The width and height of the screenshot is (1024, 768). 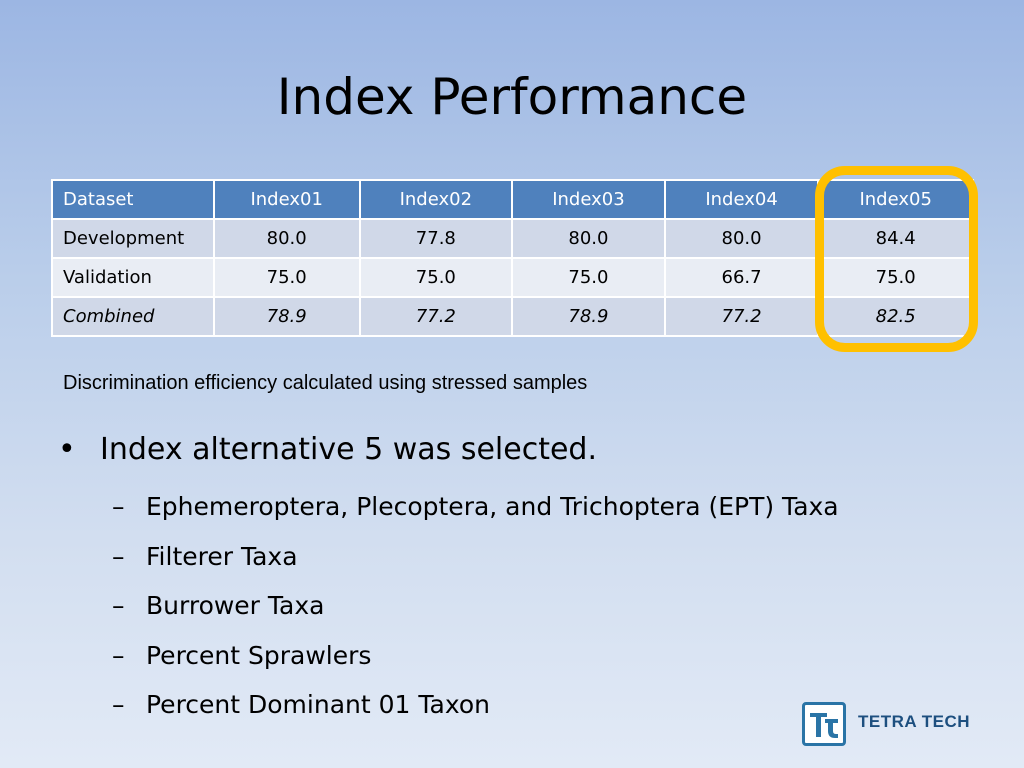 What do you see at coordinates (824, 724) in the screenshot?
I see `tt-logo-icon` at bounding box center [824, 724].